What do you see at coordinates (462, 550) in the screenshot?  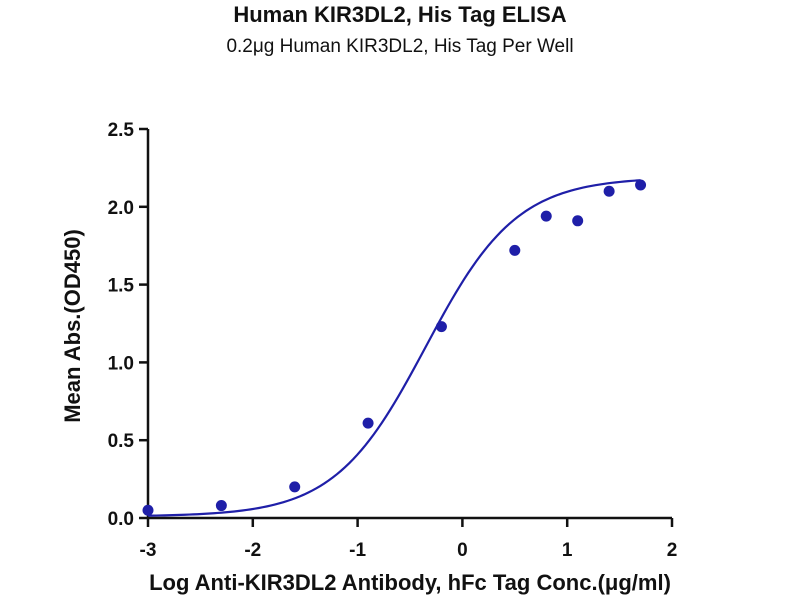 I see `x-tick-label: 0` at bounding box center [462, 550].